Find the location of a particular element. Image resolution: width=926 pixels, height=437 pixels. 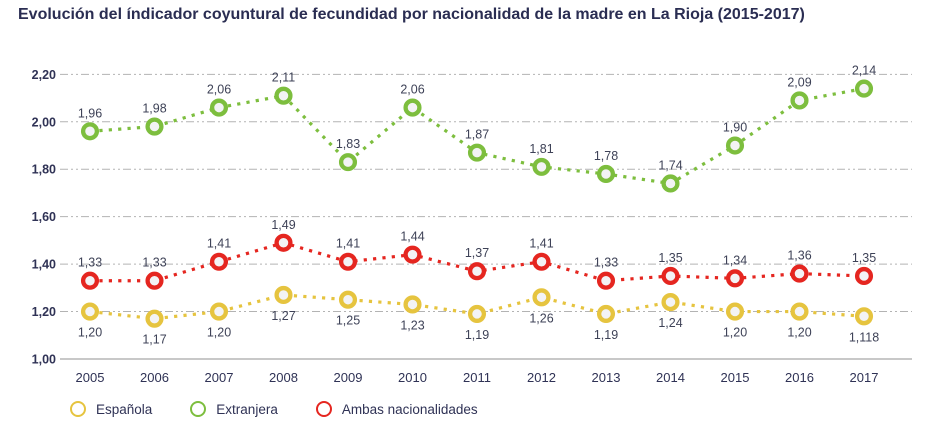

data-label-Extranjera-2014: 1,74 is located at coordinates (670, 165).